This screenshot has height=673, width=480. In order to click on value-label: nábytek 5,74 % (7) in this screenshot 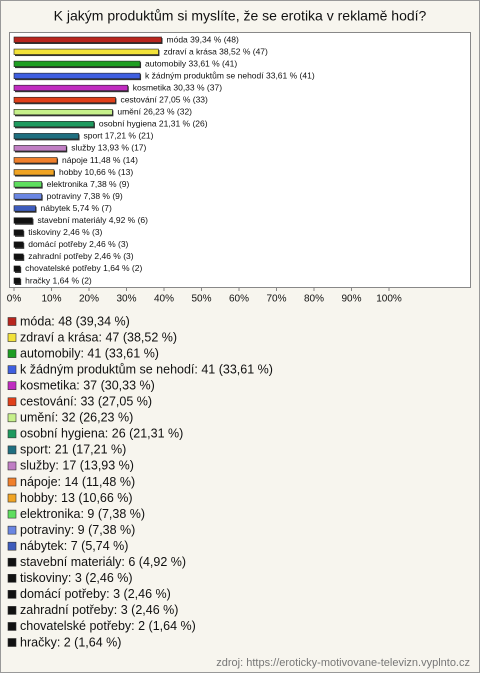, I will do `click(77, 208)`.